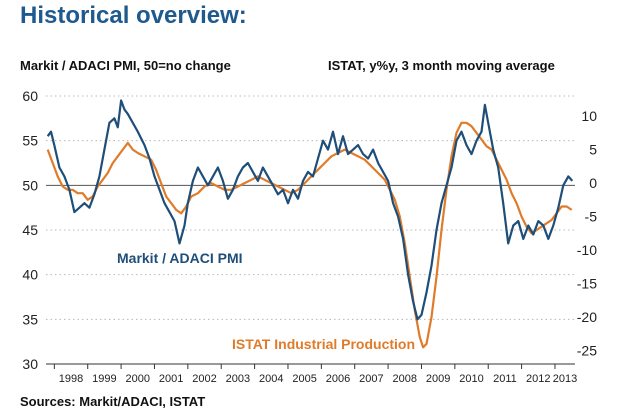 The width and height of the screenshot is (640, 418). I want to click on left-y-tick-label: 60, so click(30, 96).